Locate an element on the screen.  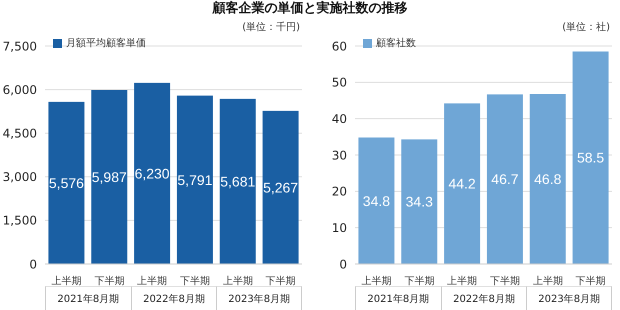
data-label: 5,576 is located at coordinates (66, 182).